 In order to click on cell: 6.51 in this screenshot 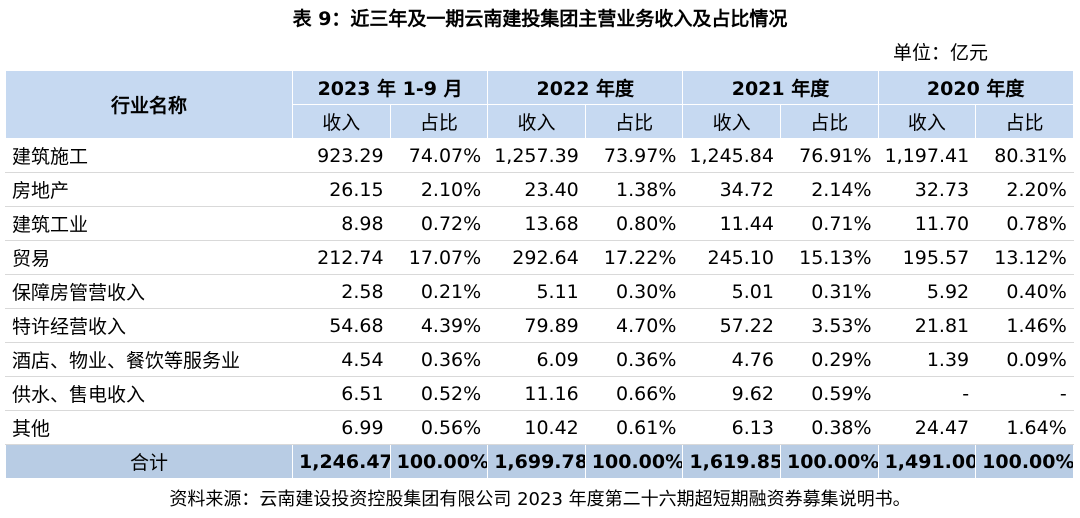, I will do `click(341, 393)`.